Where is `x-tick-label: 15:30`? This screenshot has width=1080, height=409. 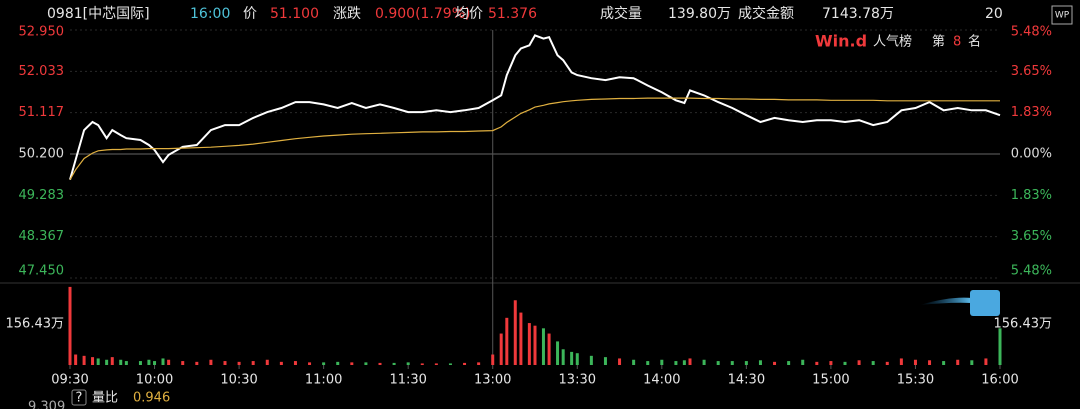
x-tick-label: 15:30 is located at coordinates (915, 380).